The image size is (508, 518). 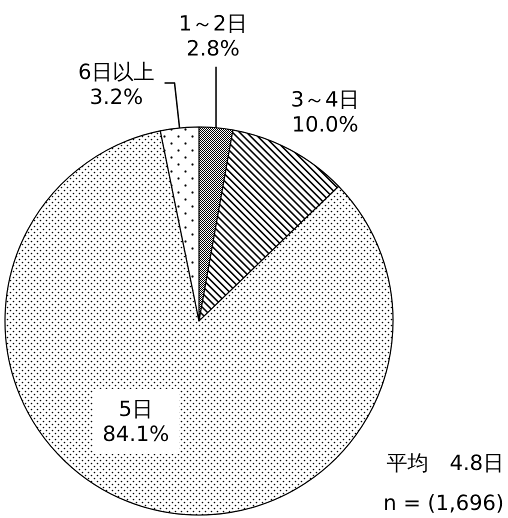 I want to click on data-label: 84.1%, so click(x=136, y=434).